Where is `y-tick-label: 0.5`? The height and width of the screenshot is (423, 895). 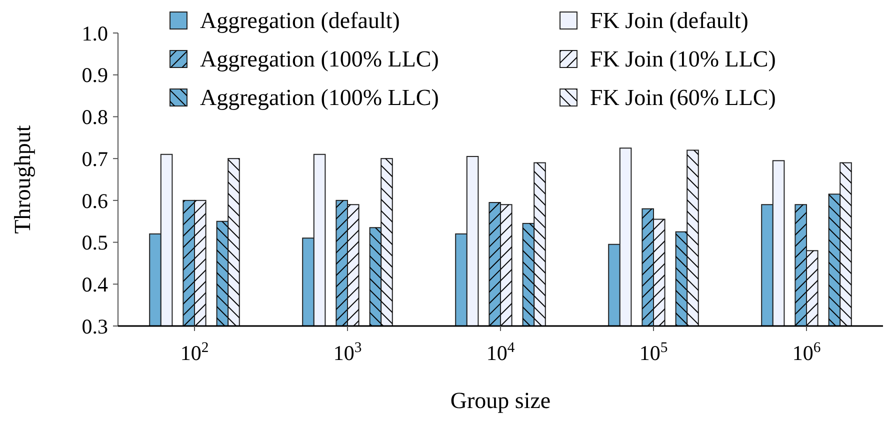 y-tick-label: 0.5 is located at coordinates (95, 242).